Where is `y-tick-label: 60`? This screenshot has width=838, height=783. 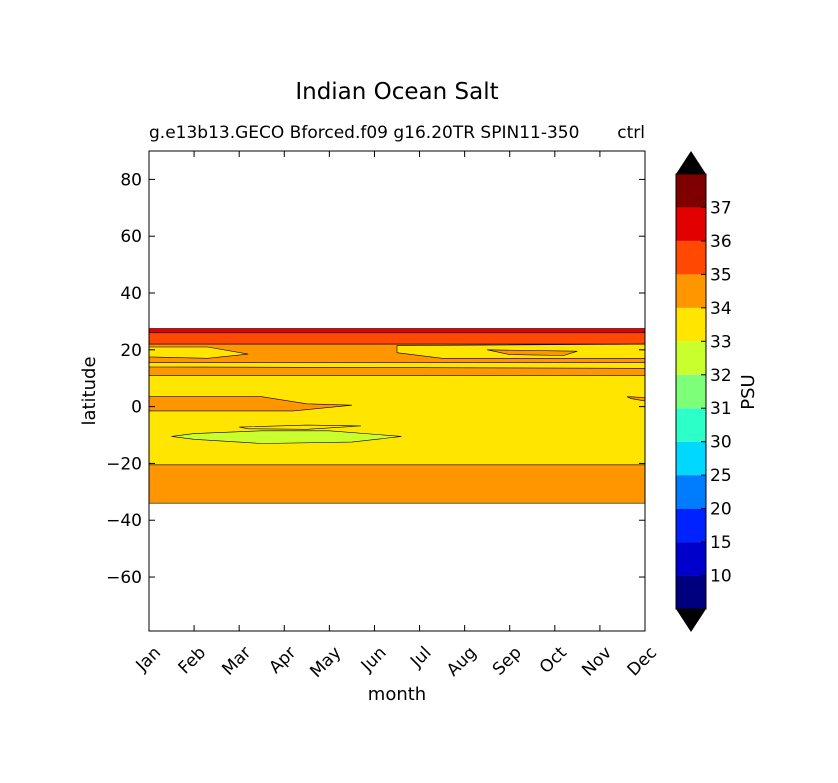
y-tick-label: 60 is located at coordinates (131, 237).